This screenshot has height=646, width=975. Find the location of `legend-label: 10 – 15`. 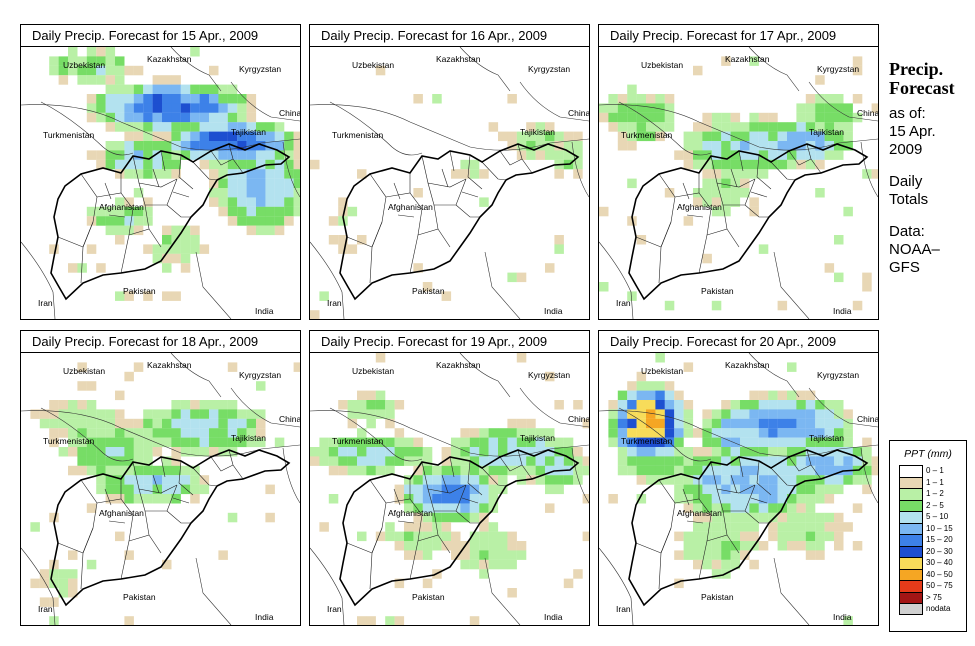

legend-label: 10 – 15 is located at coordinates (939, 528).